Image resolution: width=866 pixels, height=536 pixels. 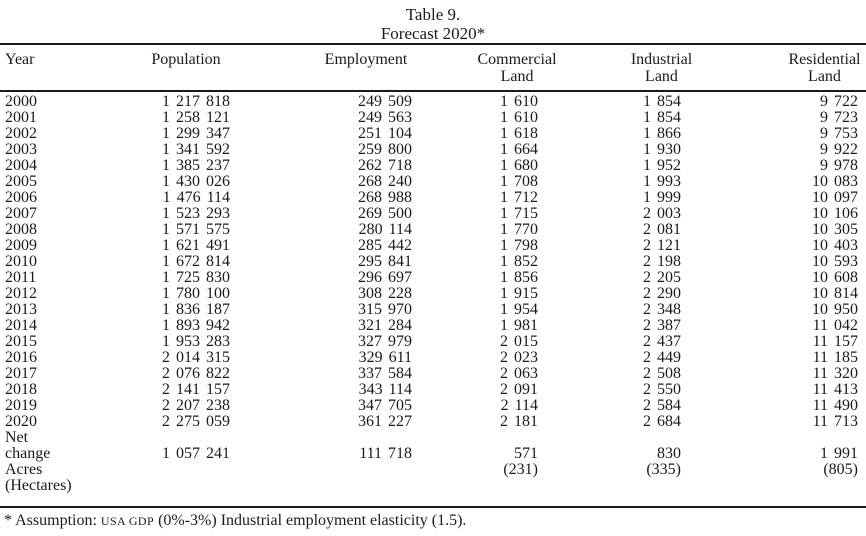 I want to click on row-label-cell: 2012, so click(x=21, y=293).